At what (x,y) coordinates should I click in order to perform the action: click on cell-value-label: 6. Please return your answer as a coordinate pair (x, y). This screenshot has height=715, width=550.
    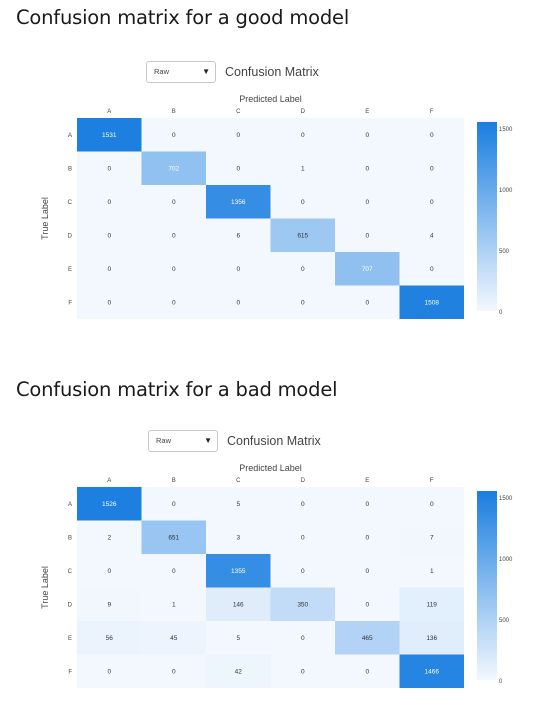
    Looking at the image, I should click on (238, 235).